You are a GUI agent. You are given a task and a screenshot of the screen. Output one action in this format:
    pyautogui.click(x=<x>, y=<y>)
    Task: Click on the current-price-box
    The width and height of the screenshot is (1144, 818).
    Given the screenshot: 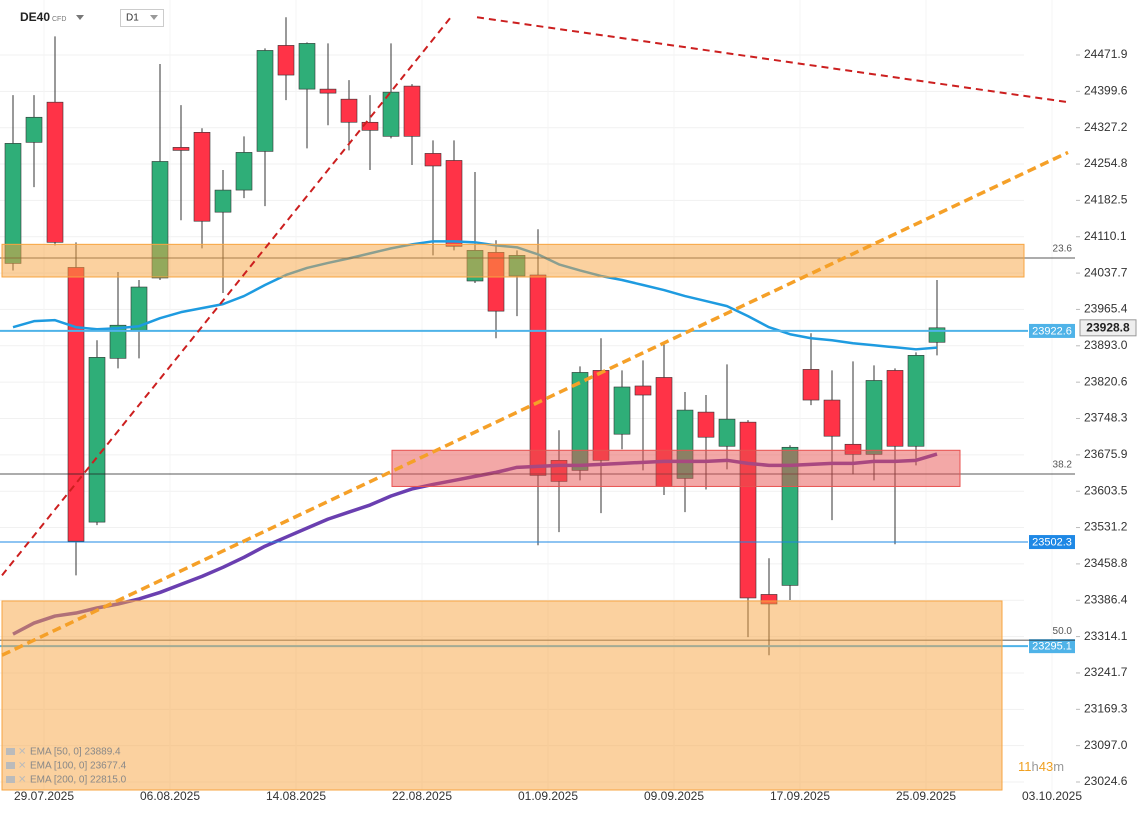 What is the action you would take?
    pyautogui.click(x=1108, y=328)
    